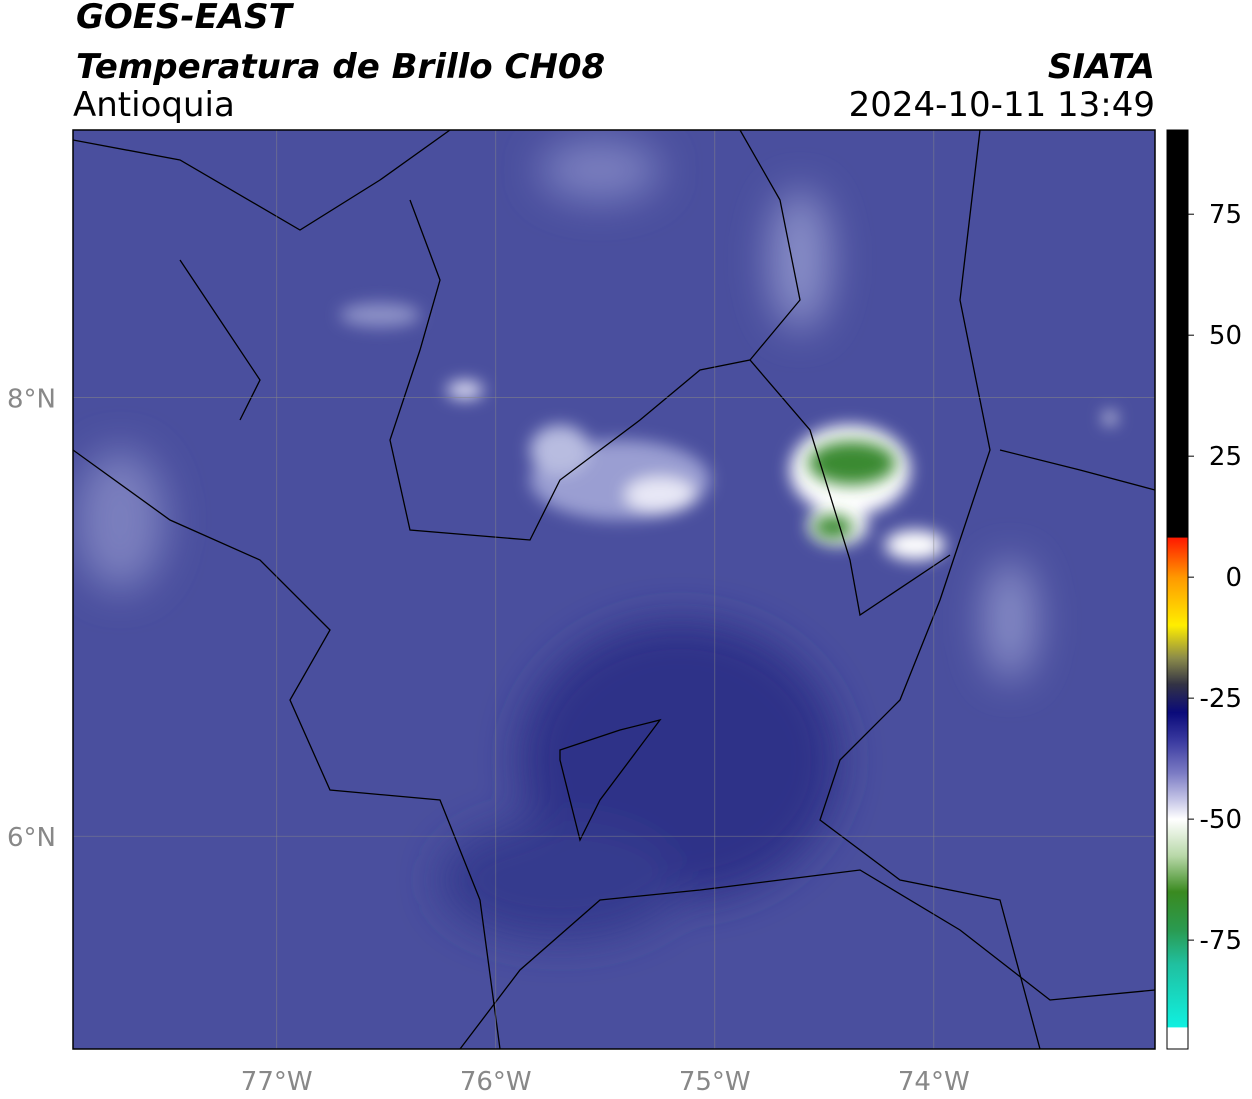  Describe the element at coordinates (1101, 67) in the screenshot. I see `source: SIATA` at that location.